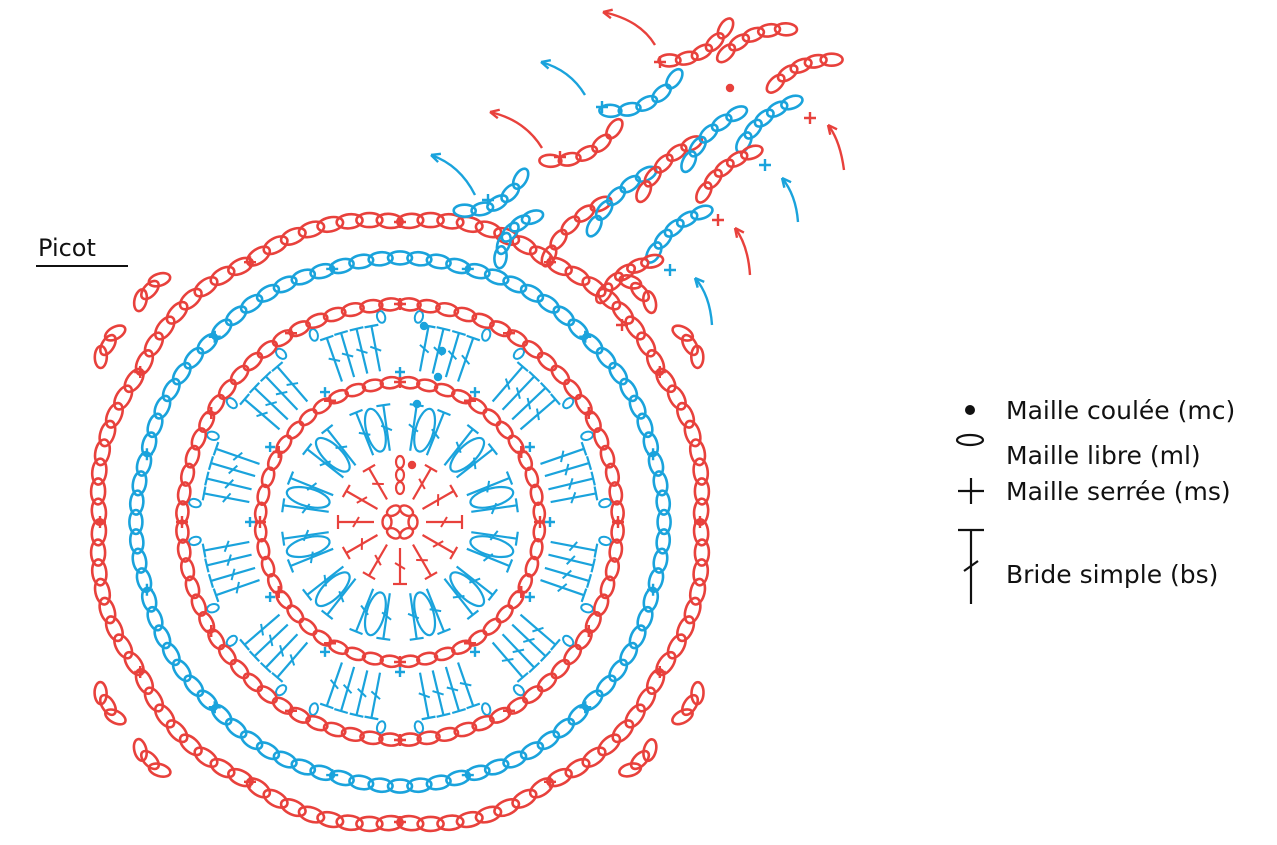 The width and height of the screenshot is (1277, 845). I want to click on direction-arrow, so click(743, 251).